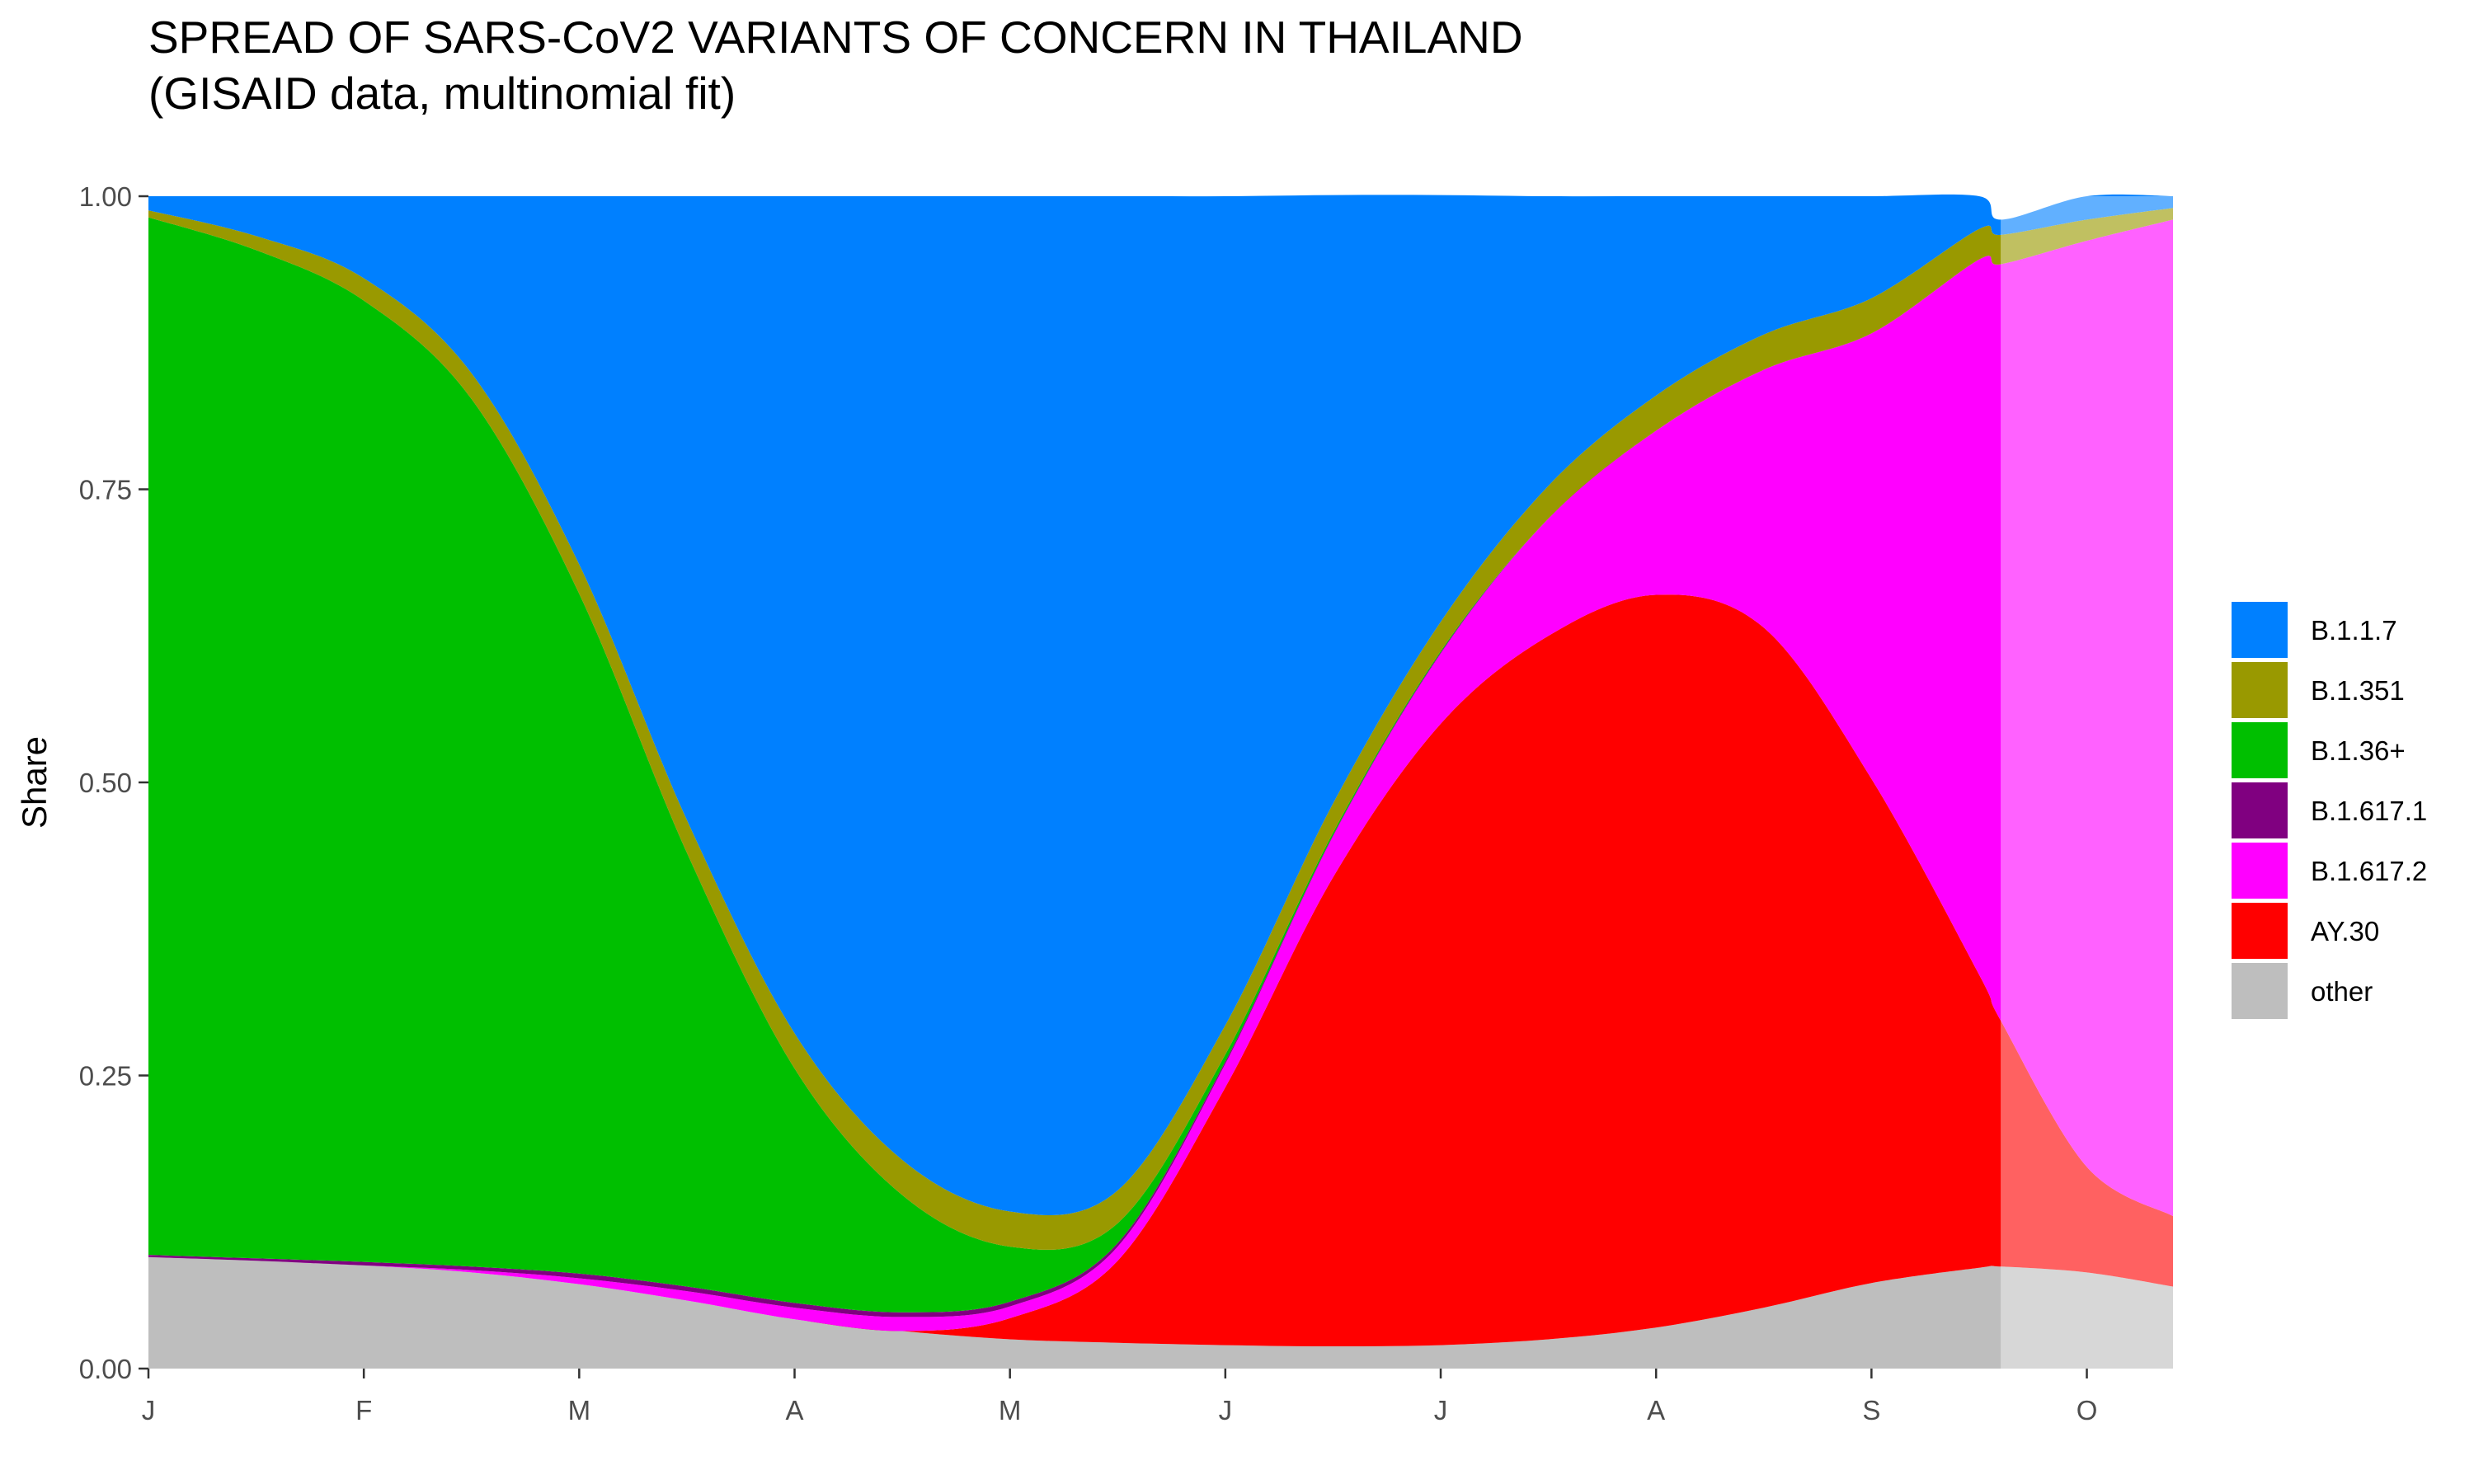  What do you see at coordinates (2260, 991) in the screenshot?
I see `legend-key-other` at bounding box center [2260, 991].